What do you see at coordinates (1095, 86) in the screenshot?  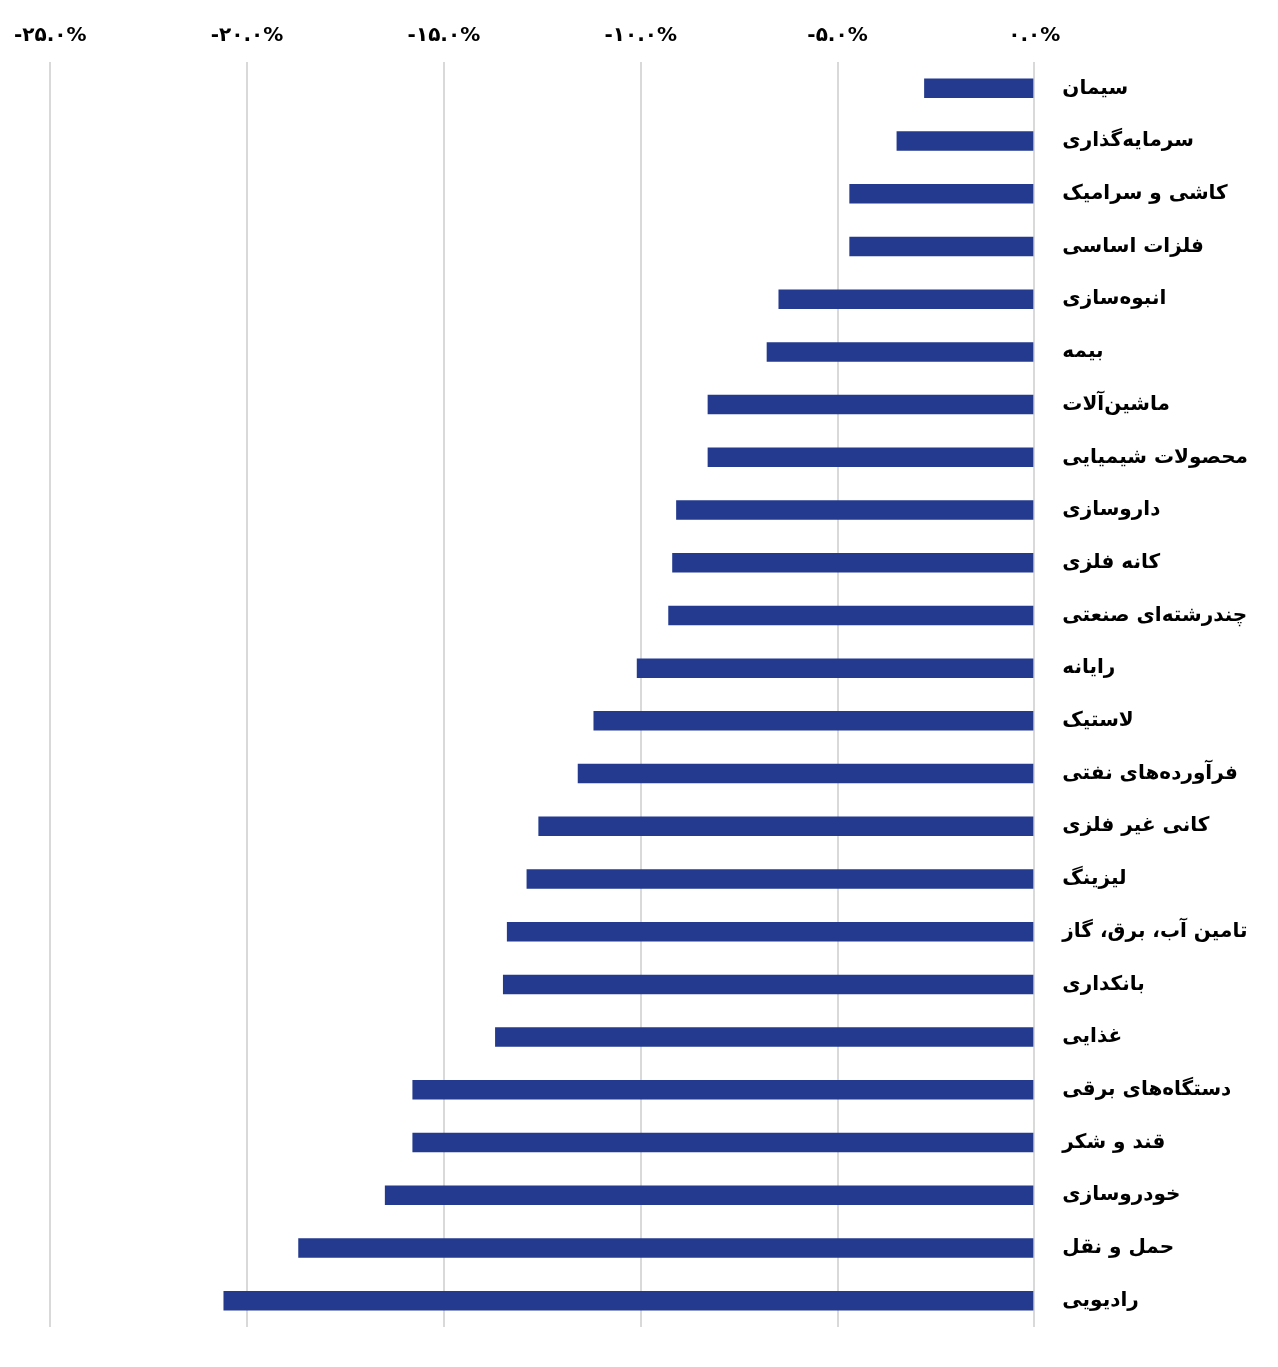 I see `y-tick-label: سیمان` at bounding box center [1095, 86].